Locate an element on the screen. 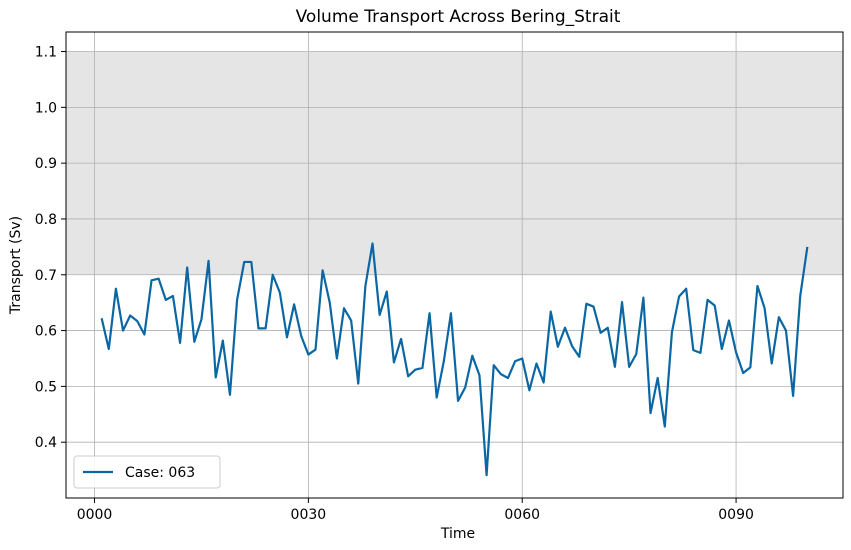 This screenshot has width=851, height=550. y-tick-label: 0.9 is located at coordinates (46, 164).